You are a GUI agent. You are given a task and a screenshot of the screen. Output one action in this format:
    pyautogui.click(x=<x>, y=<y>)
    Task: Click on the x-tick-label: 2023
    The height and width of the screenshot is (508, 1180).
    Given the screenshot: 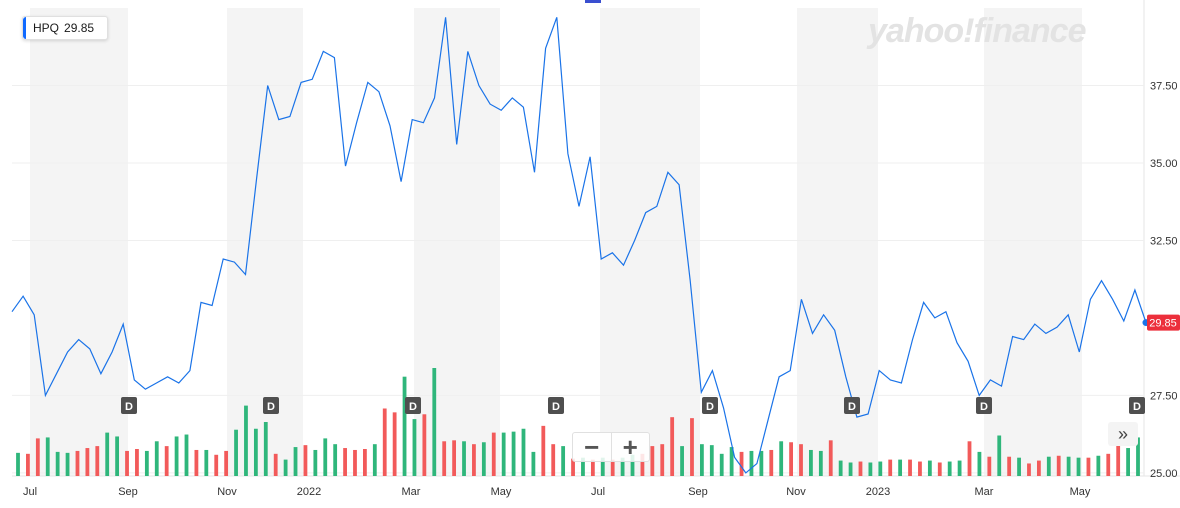 What is the action you would take?
    pyautogui.click(x=878, y=492)
    